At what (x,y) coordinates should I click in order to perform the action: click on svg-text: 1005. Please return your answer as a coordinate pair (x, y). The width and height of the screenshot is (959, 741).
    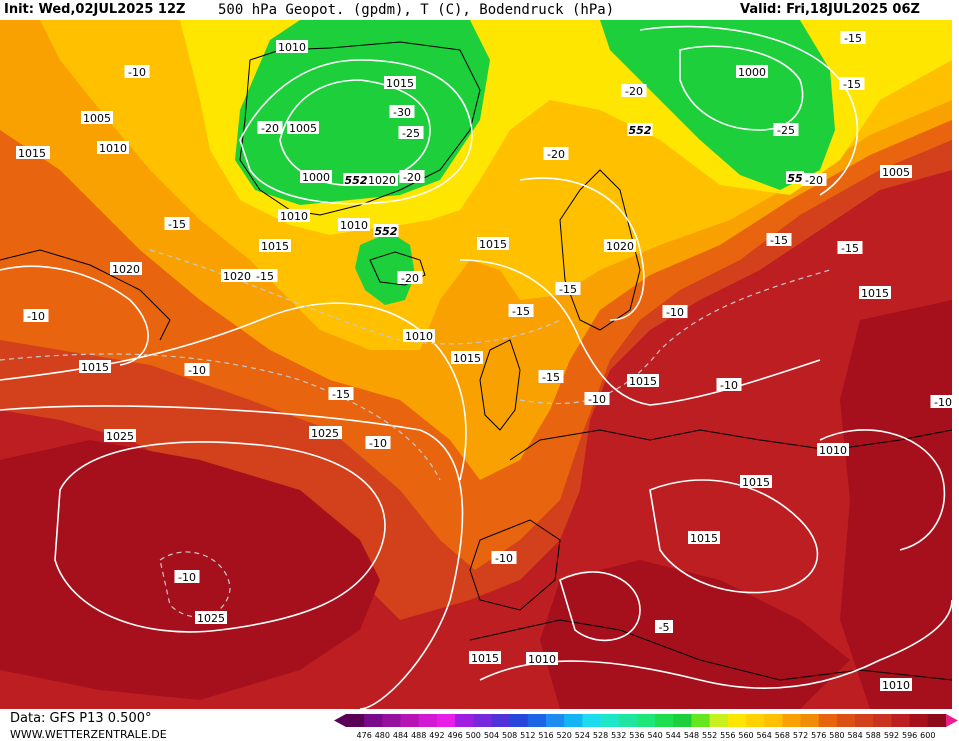
    Looking at the image, I should click on (97, 118).